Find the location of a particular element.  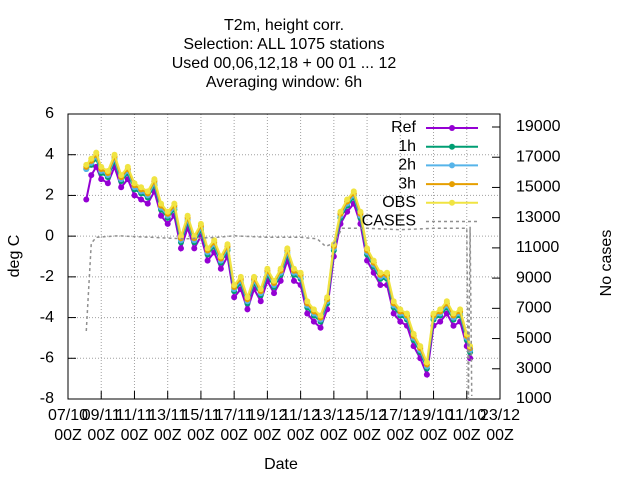

y-tick-label: -4 is located at coordinates (47, 317).